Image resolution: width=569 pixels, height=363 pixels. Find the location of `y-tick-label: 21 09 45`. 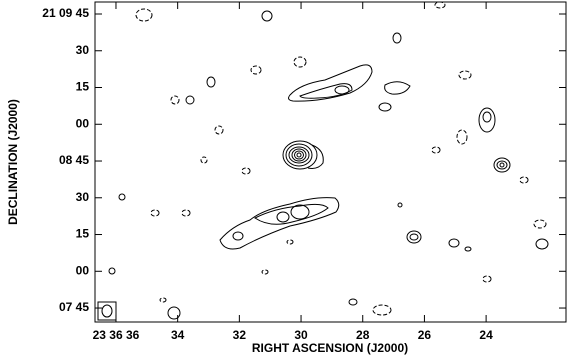

y-tick-label: 21 09 45 is located at coordinates (65, 13).